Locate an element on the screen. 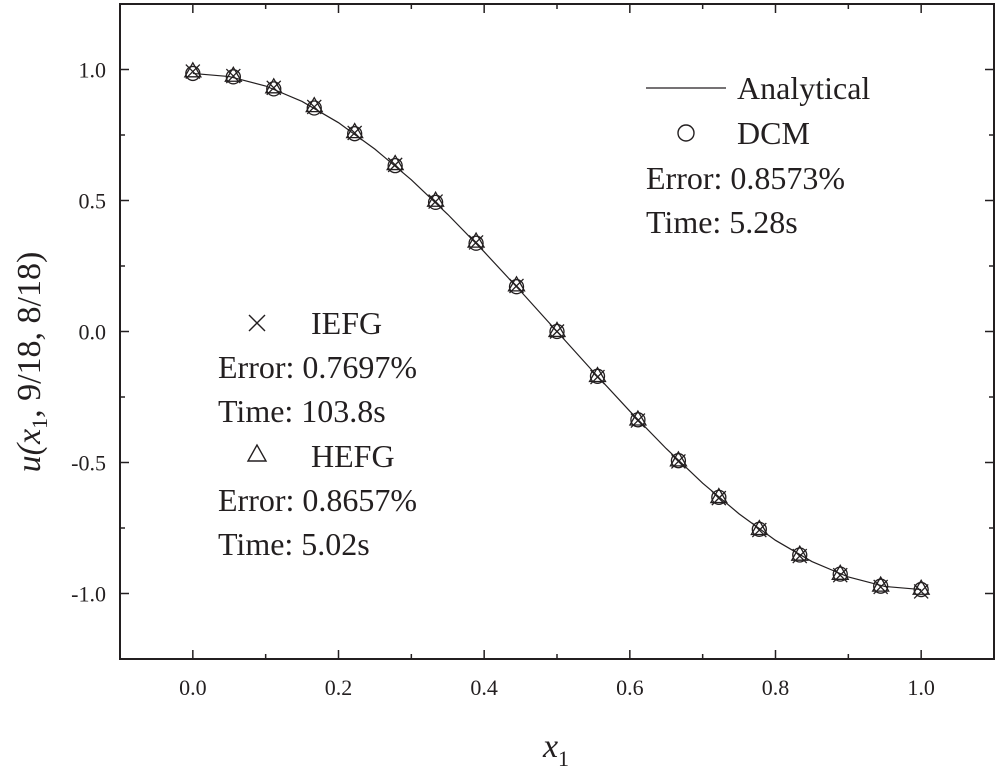  y-tick-label: -1.0 is located at coordinates (88, 594).